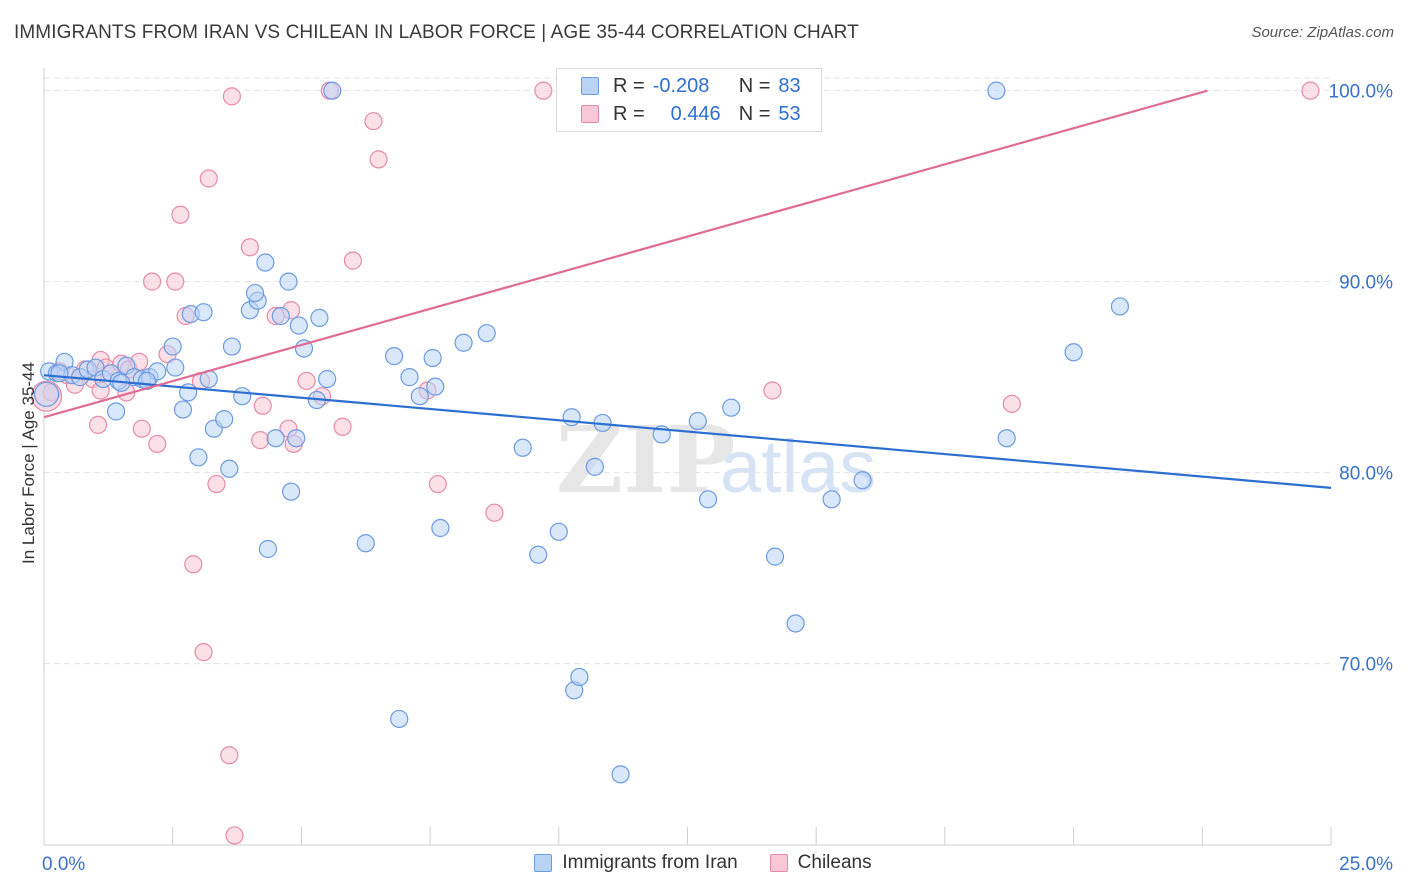 The width and height of the screenshot is (1406, 892). I want to click on x-tick-label: 0.0%, so click(63, 864).